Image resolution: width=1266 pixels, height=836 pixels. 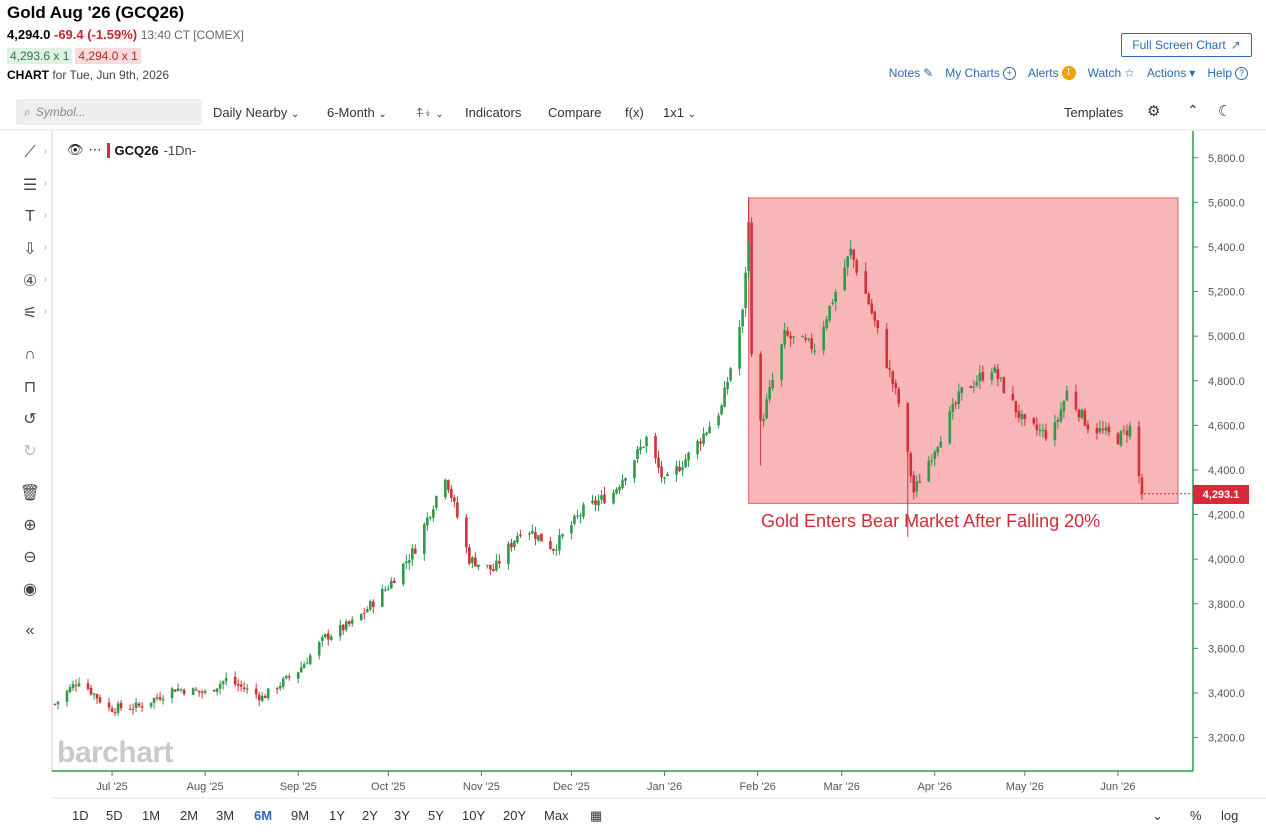 I want to click on y-tick-label: 3,800.0, so click(x=1226, y=605).